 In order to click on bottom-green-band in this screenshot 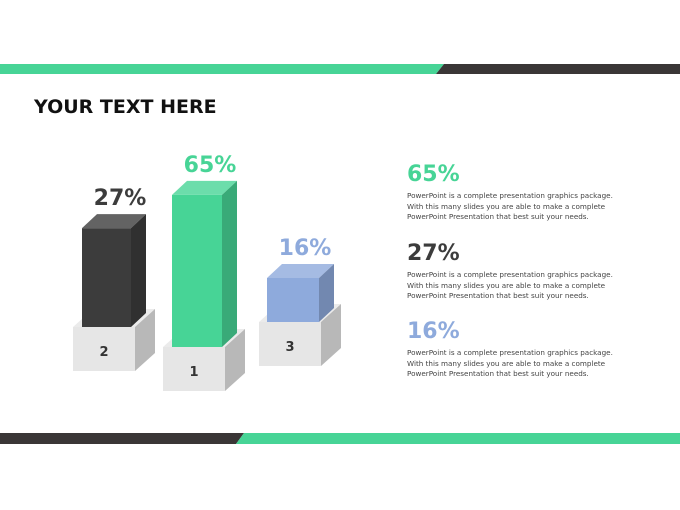, I will do `click(458, 438)`.